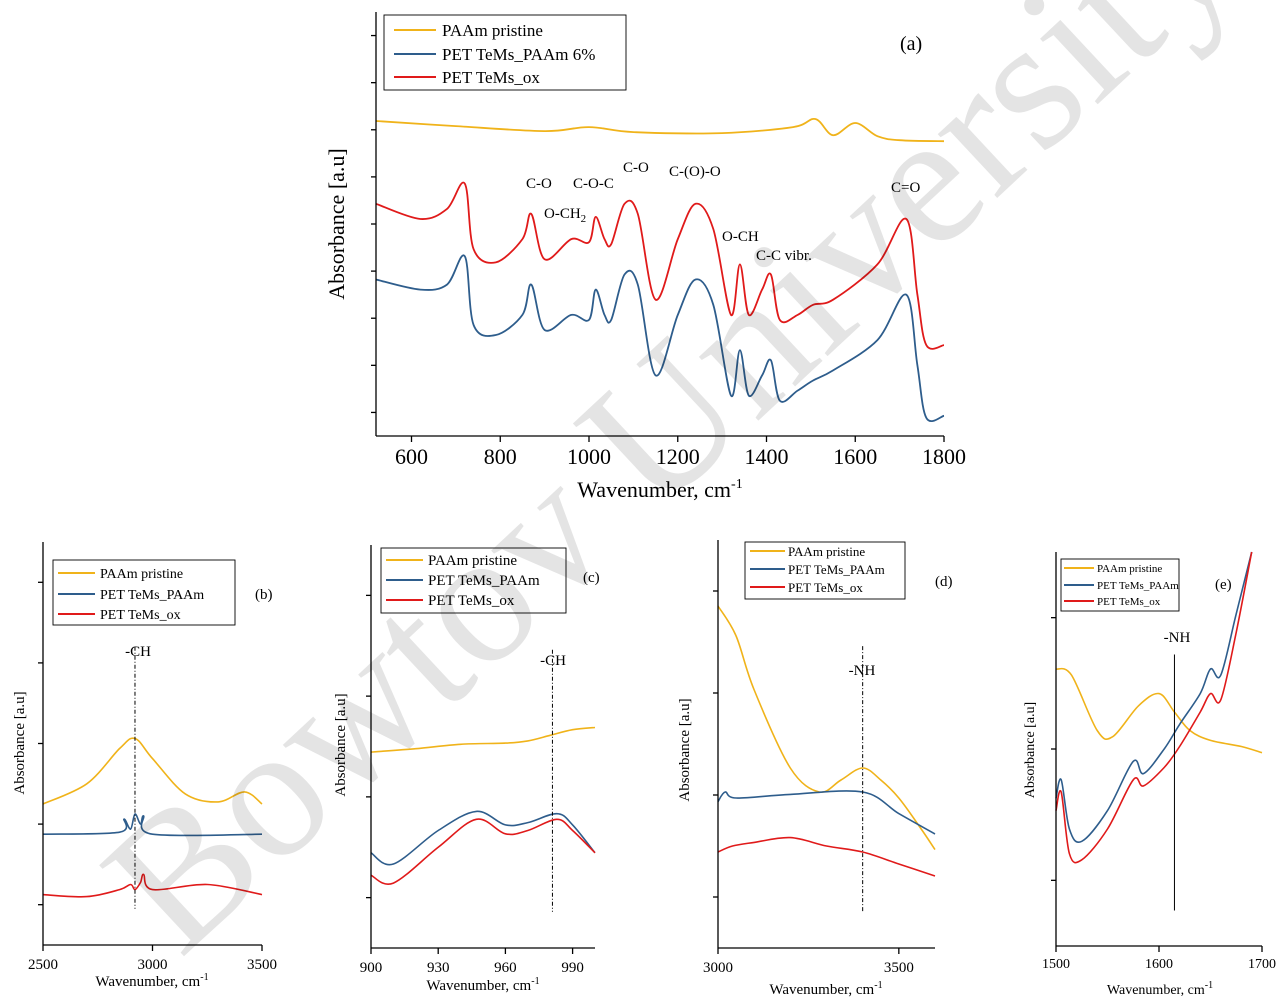 The height and width of the screenshot is (998, 1282). Describe the element at coordinates (784, 256) in the screenshot. I see `annotation-c-c-vibr: C-C vibr.` at that location.